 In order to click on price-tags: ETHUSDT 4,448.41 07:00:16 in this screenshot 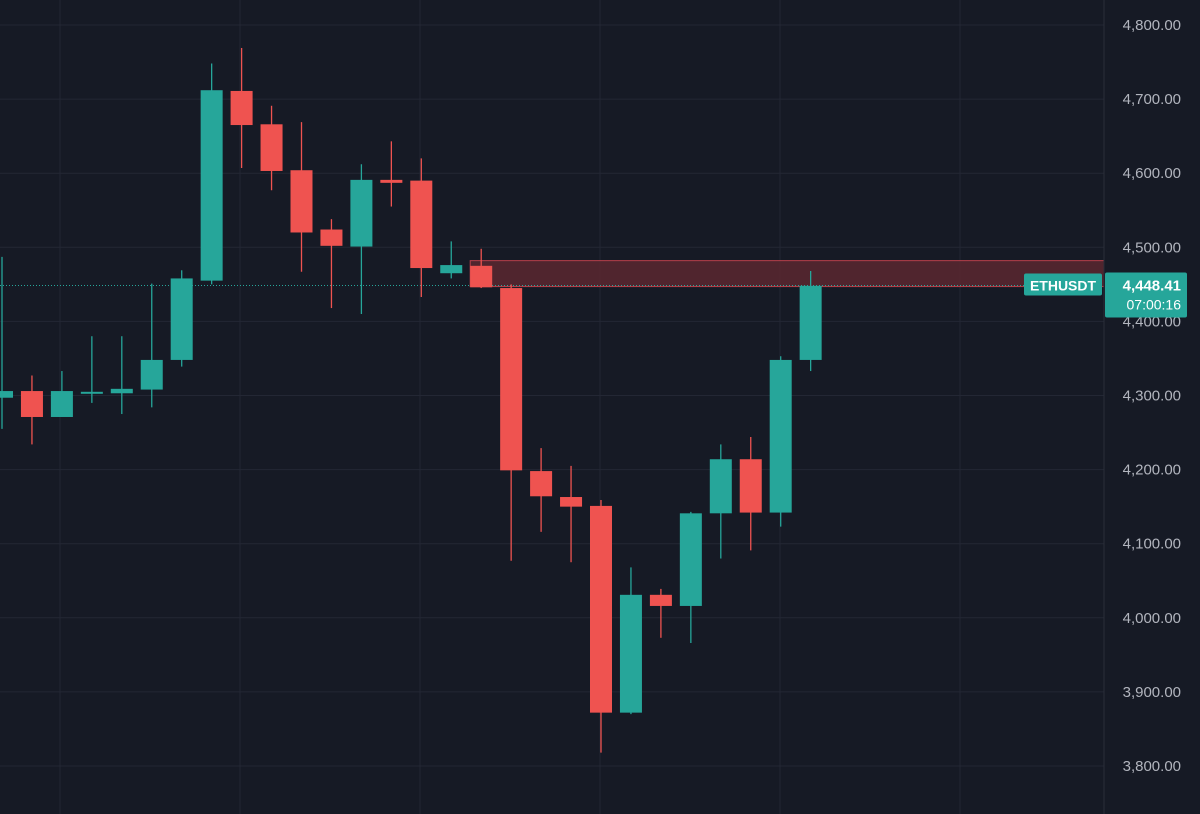, I will do `click(1105, 295)`.